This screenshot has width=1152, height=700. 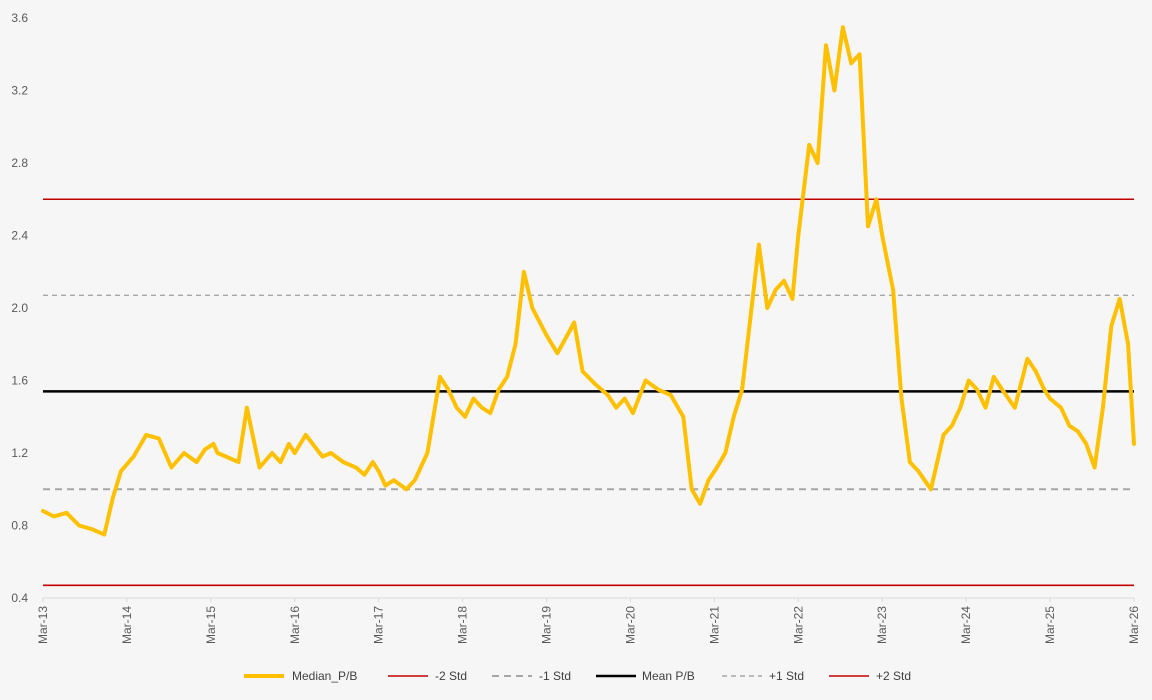 I want to click on legend-item: -1 Std, so click(x=531, y=676).